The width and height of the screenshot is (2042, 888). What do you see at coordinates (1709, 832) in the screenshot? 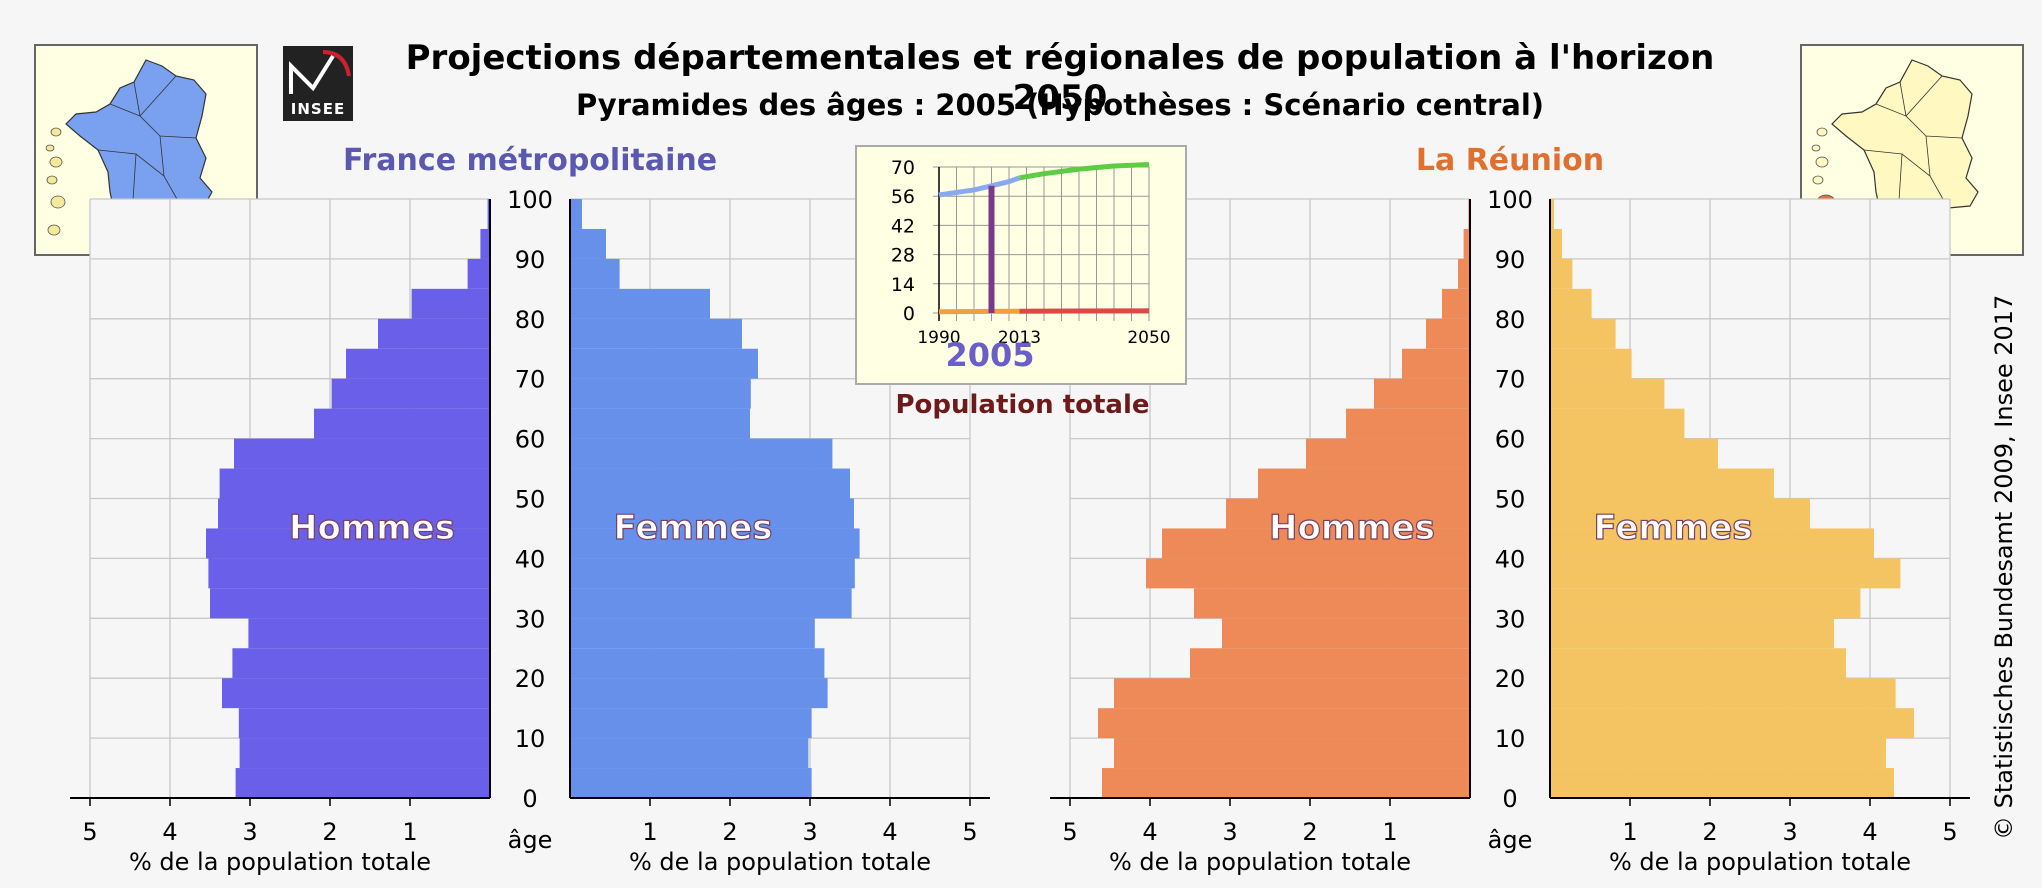
I see `x-tick-label-right: 2` at bounding box center [1709, 832].